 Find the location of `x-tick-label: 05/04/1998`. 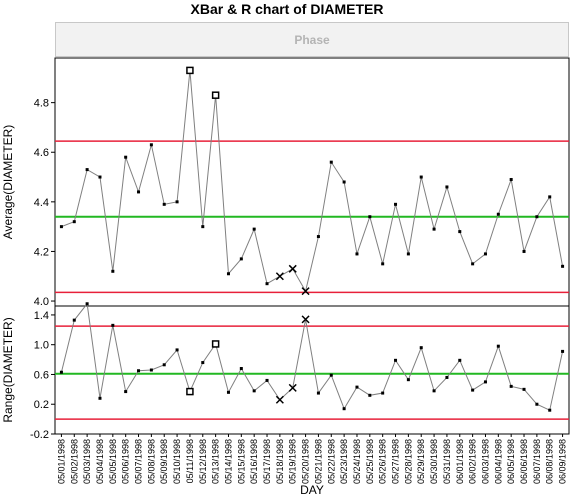

x-tick-label: 05/04/1998 is located at coordinates (100, 461).